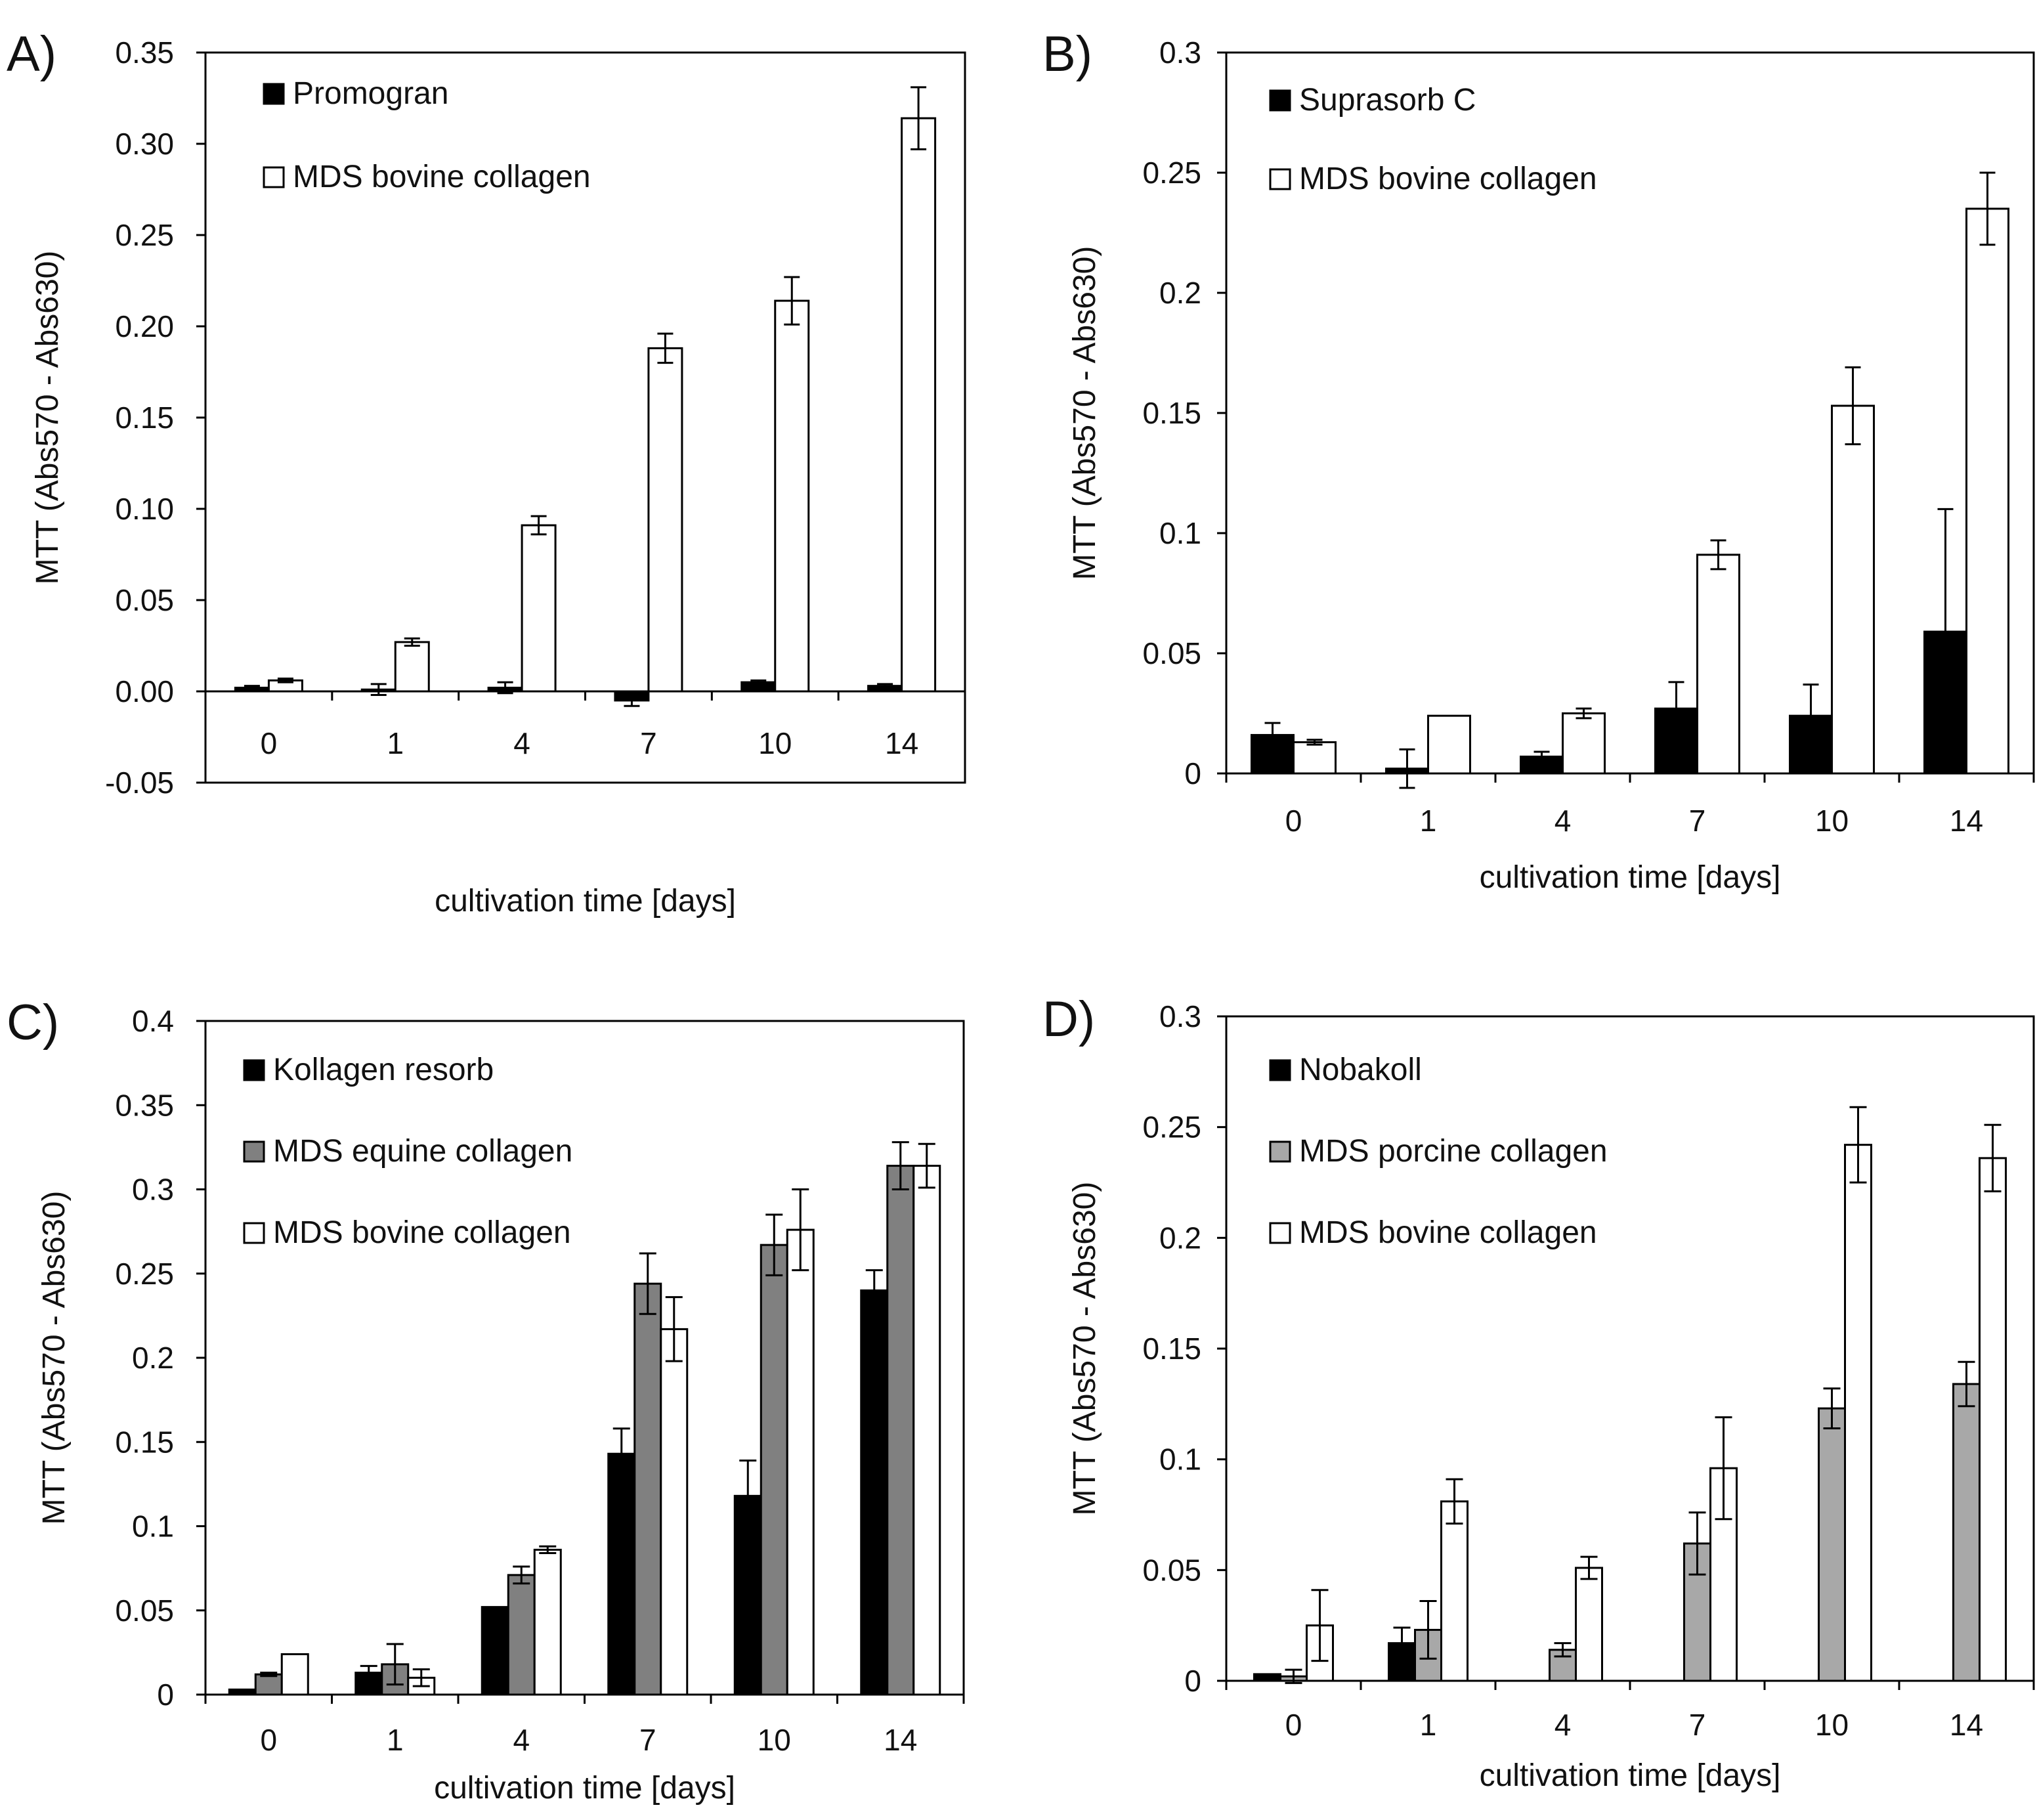  I want to click on panel-label: A), so click(31, 54).